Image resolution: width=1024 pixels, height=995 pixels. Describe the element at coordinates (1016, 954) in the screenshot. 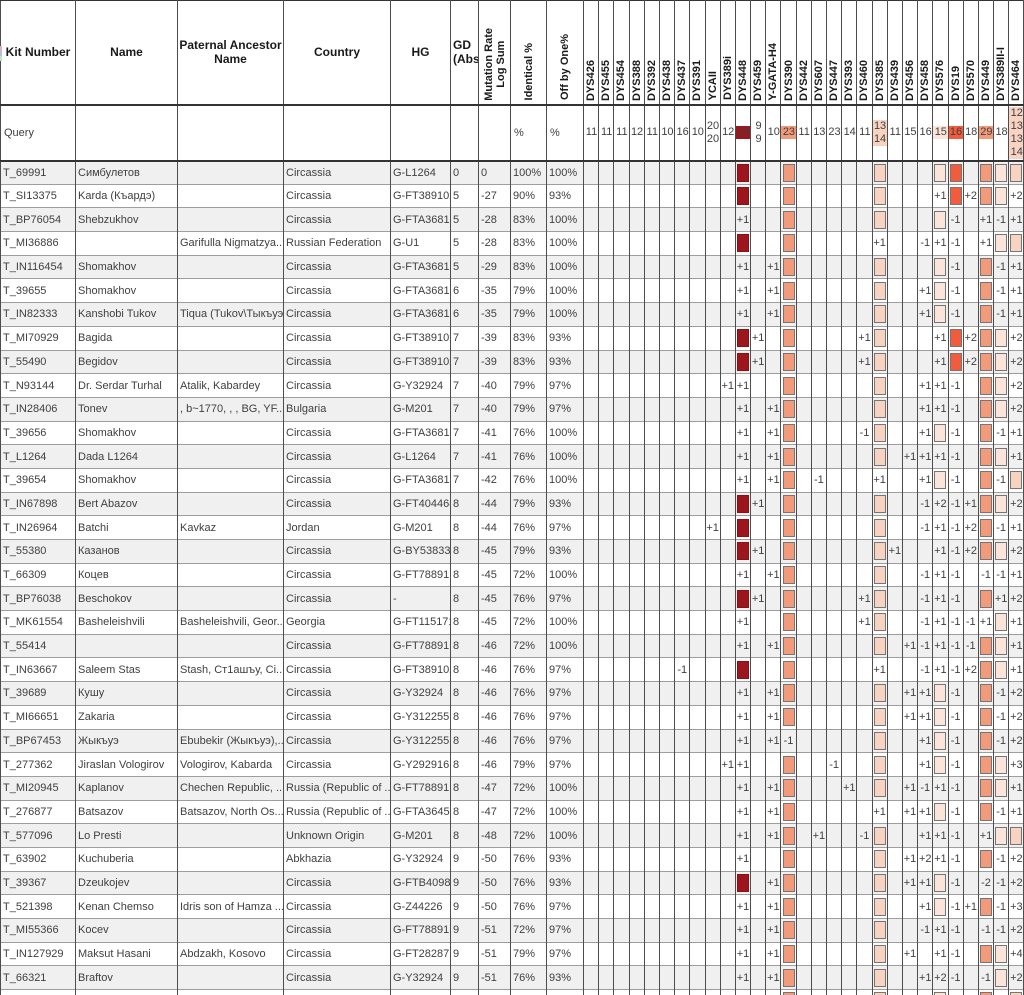

I see `marker-diff: +4` at that location.